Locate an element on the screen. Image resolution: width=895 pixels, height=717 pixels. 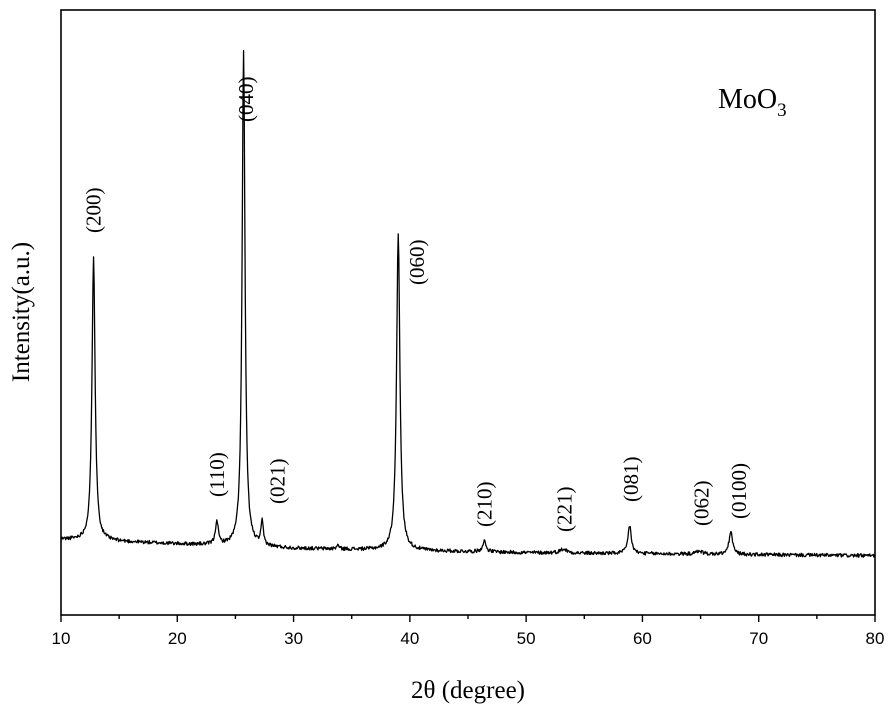
sample-label-base: MoO is located at coordinates (747, 99).